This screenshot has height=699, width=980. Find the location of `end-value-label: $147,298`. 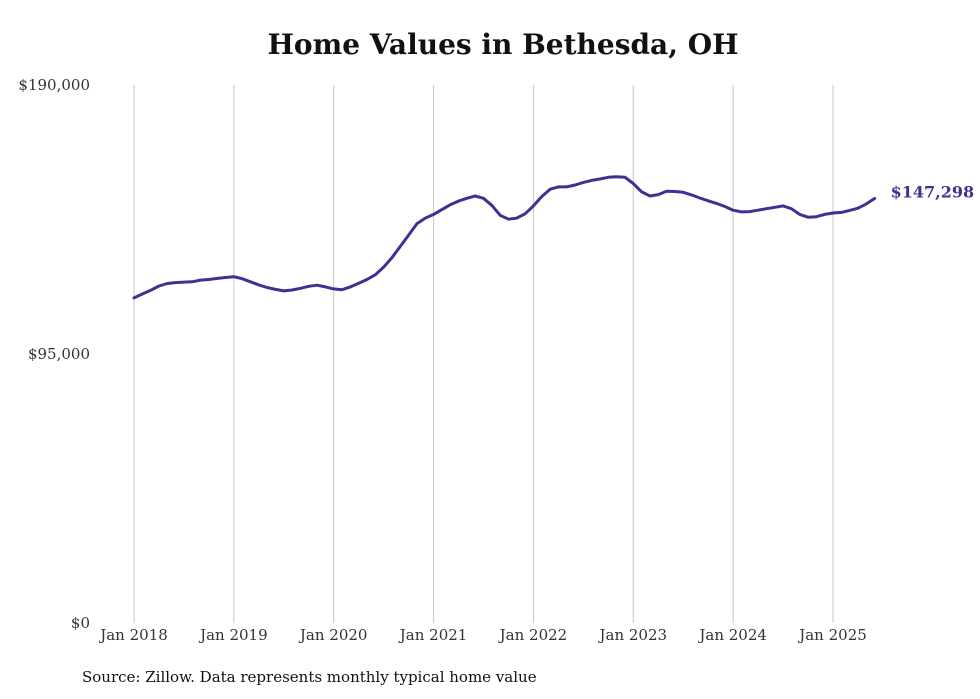

end-value-label: $147,298 is located at coordinates (933, 192).